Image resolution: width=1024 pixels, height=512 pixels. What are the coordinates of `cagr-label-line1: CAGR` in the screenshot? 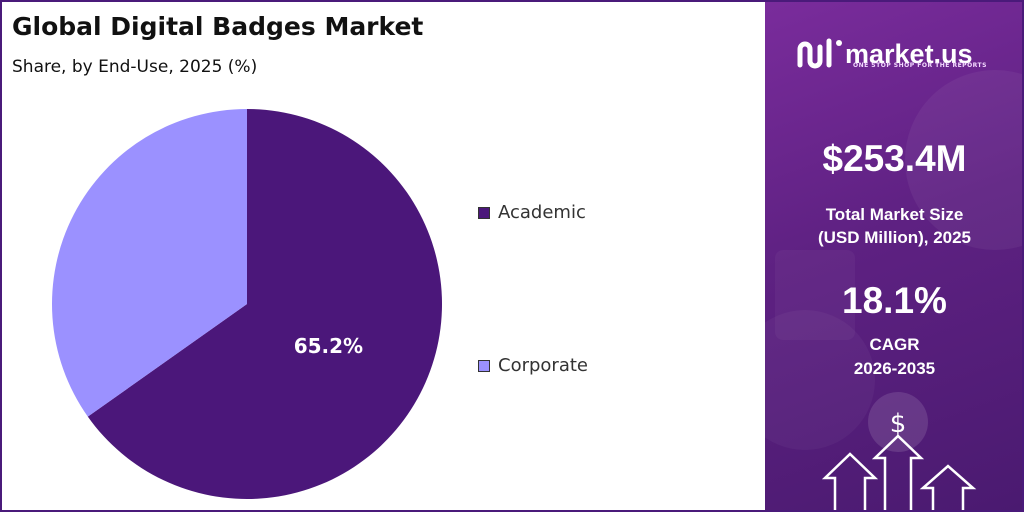 It's located at (894, 344).